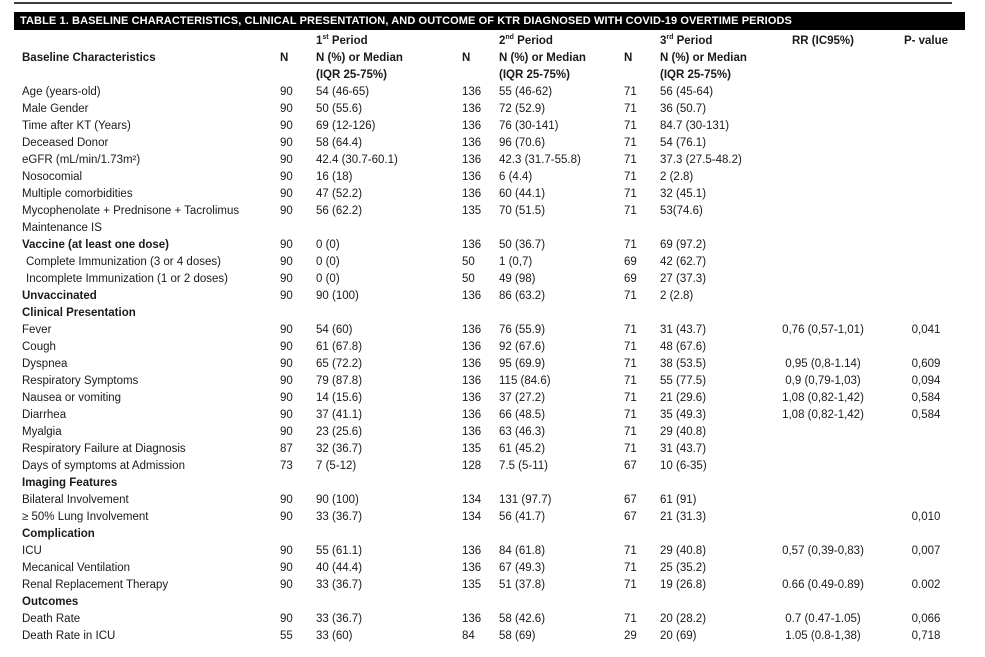 This screenshot has width=985, height=657. I want to click on table-row: Outcomes, so click(490, 602).